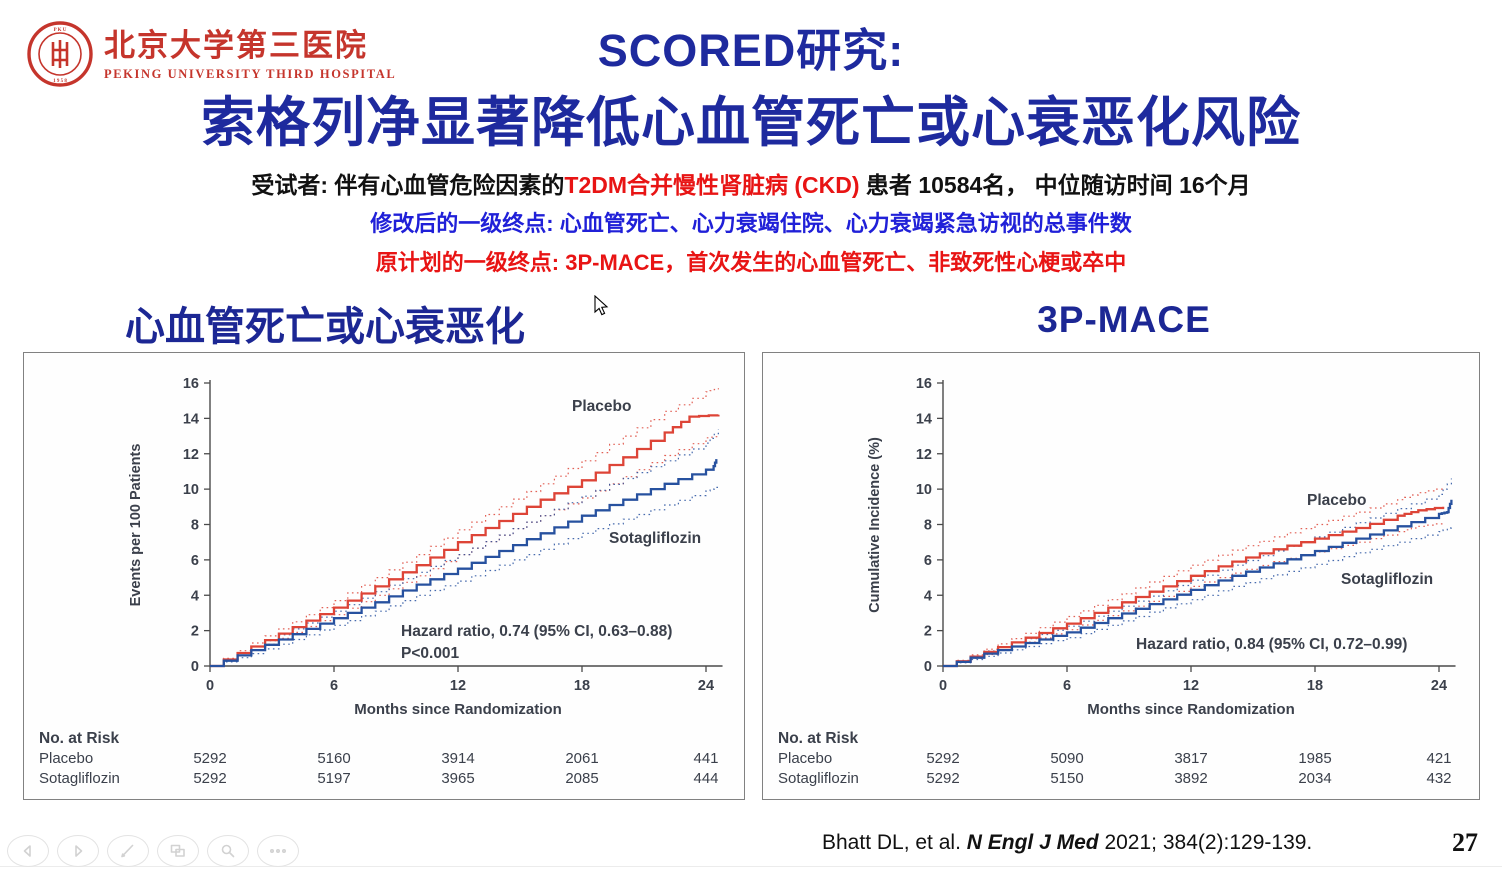  I want to click on y-tick-label: 8, so click(195, 526).